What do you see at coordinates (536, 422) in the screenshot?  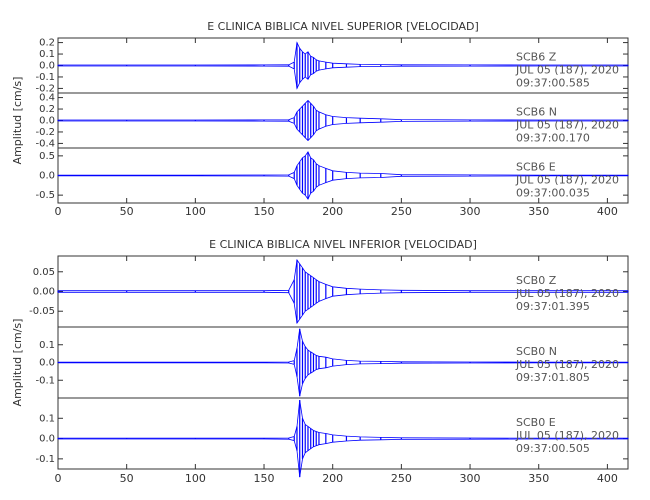 I see `trace-station: SCB0 E` at bounding box center [536, 422].